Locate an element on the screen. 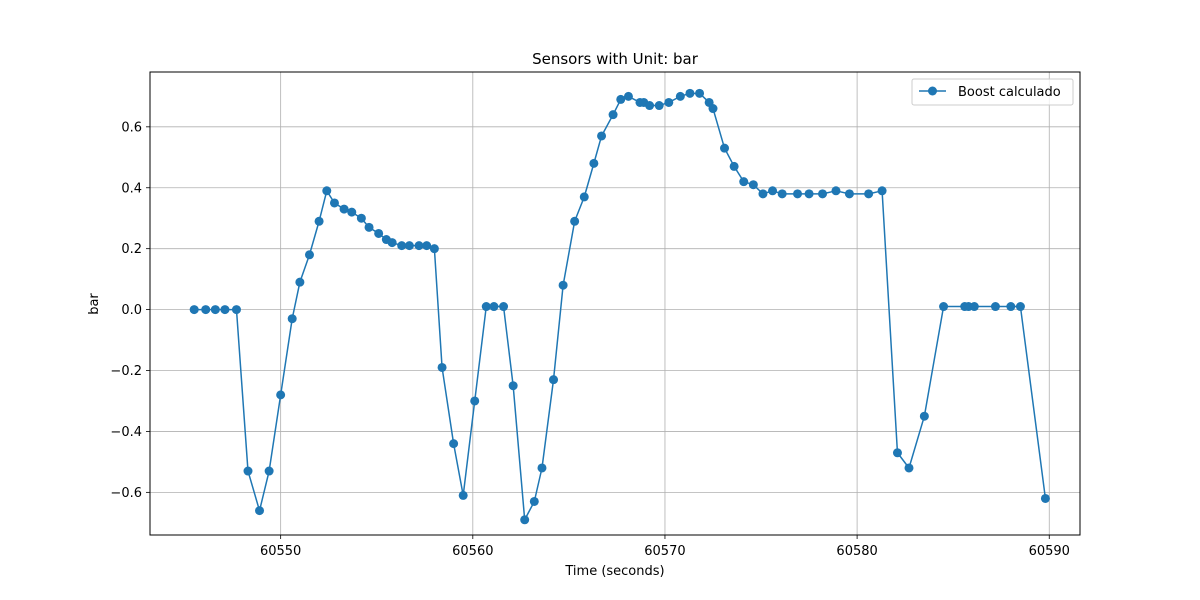 Image resolution: width=1200 pixels, height=600 pixels. y-tick-label: 0.2 is located at coordinates (131, 249).